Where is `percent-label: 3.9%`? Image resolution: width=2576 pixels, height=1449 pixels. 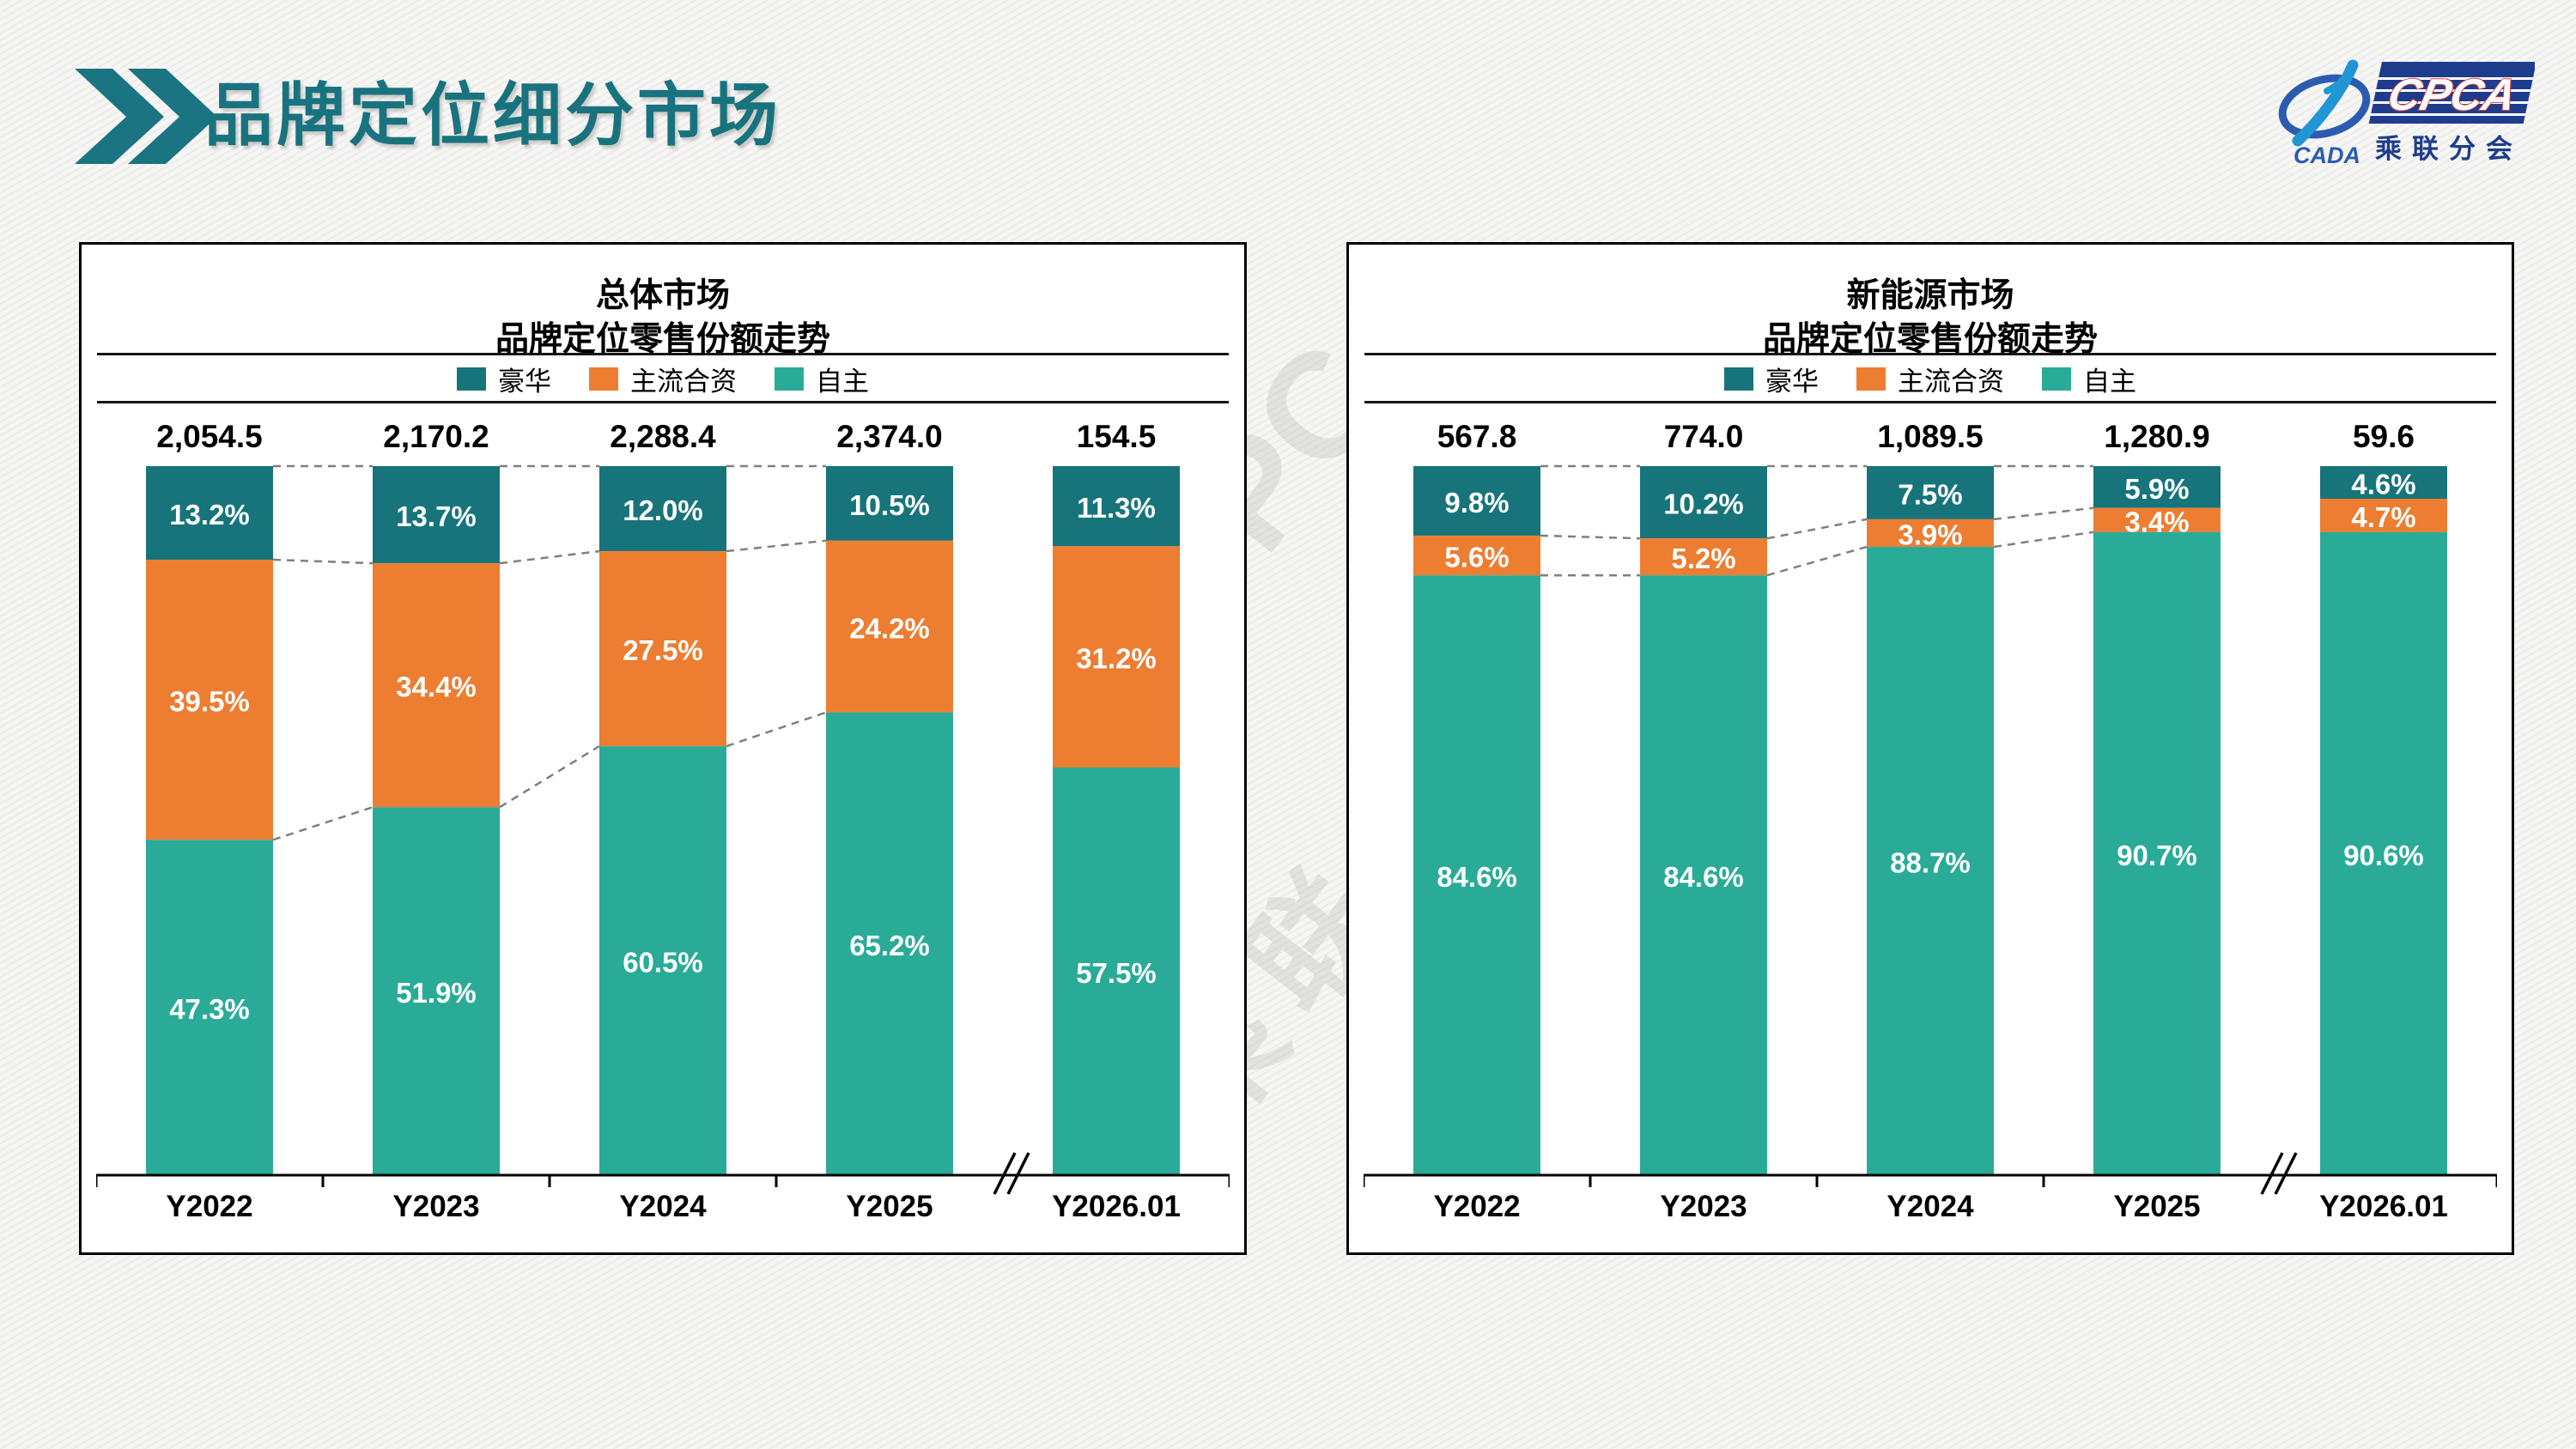 percent-label: 3.9% is located at coordinates (1930, 534).